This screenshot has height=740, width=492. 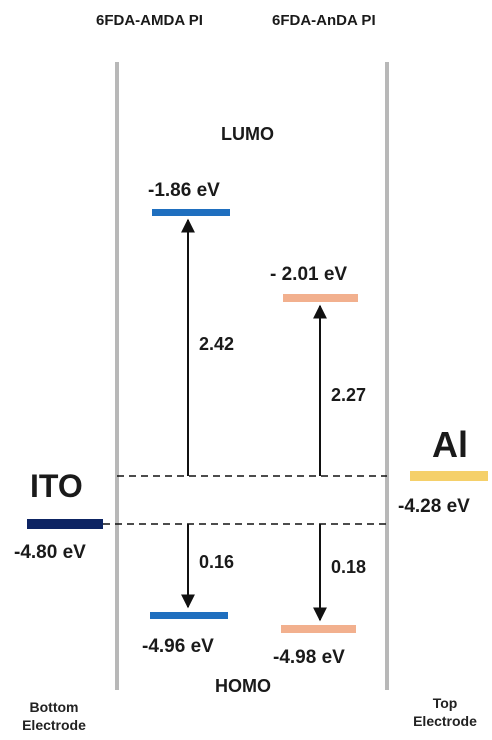 I want to click on ito-level-bar, so click(x=65, y=524).